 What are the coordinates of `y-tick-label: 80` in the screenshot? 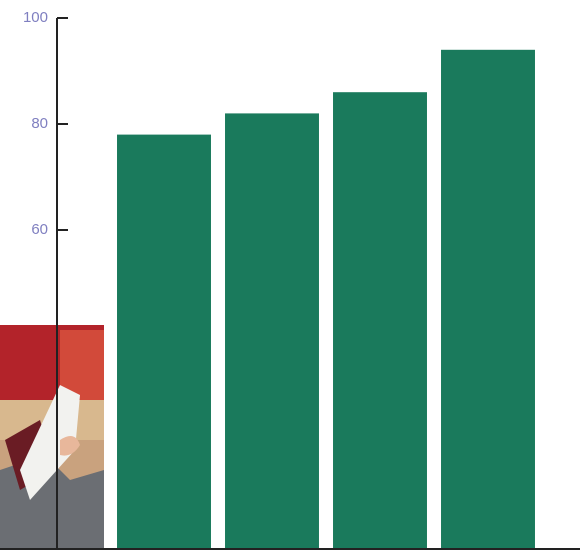 It's located at (39, 123).